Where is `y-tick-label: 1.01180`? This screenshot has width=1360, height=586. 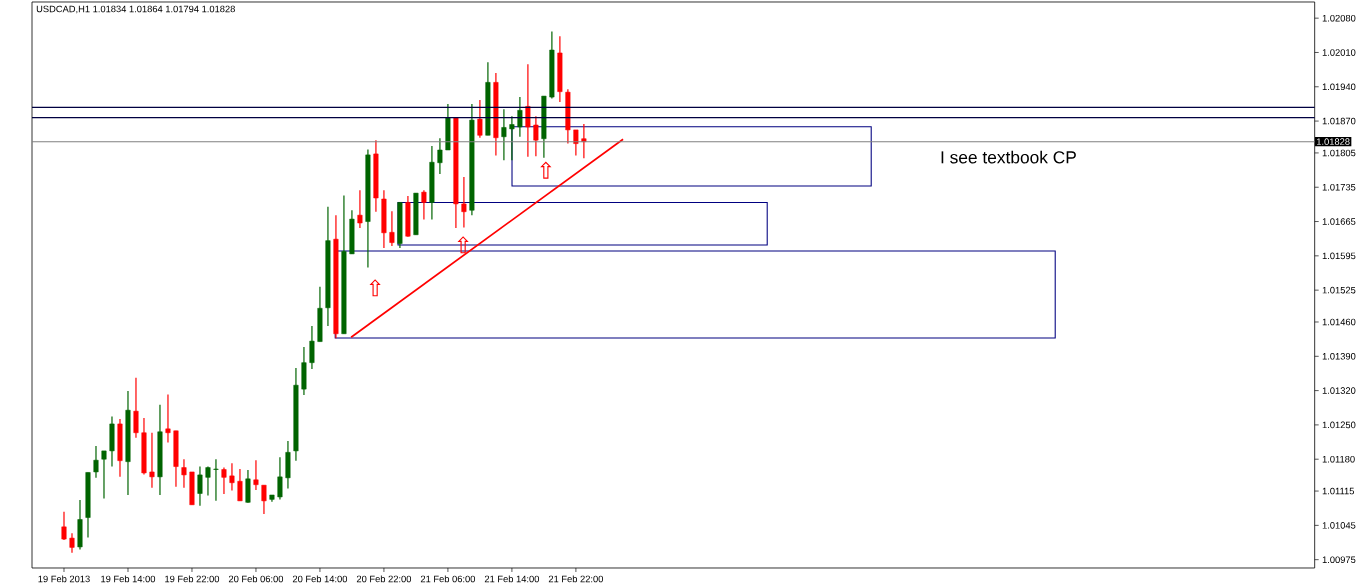 y-tick-label: 1.01180 is located at coordinates (1338, 459).